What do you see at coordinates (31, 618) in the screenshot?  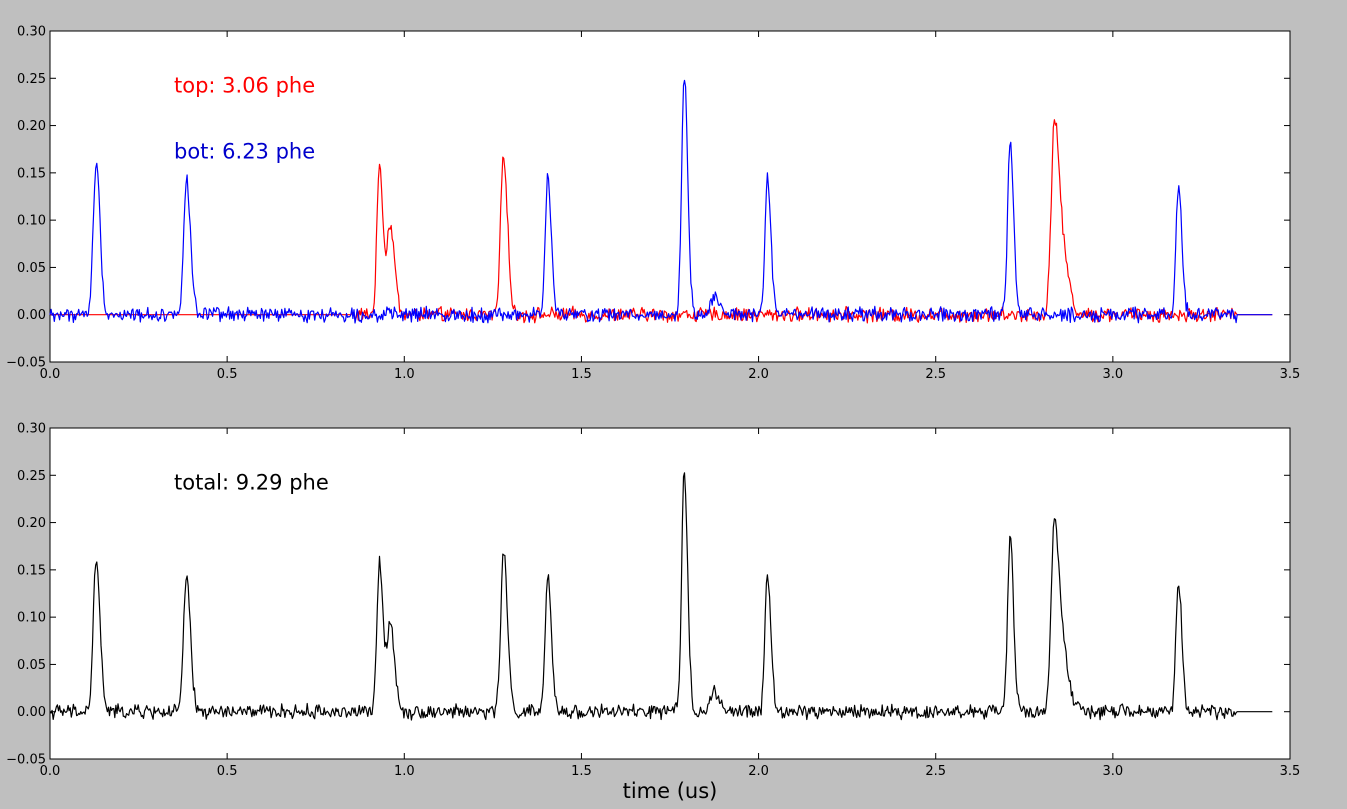 I see `bottom-ytick-label: 0.10` at bounding box center [31, 618].